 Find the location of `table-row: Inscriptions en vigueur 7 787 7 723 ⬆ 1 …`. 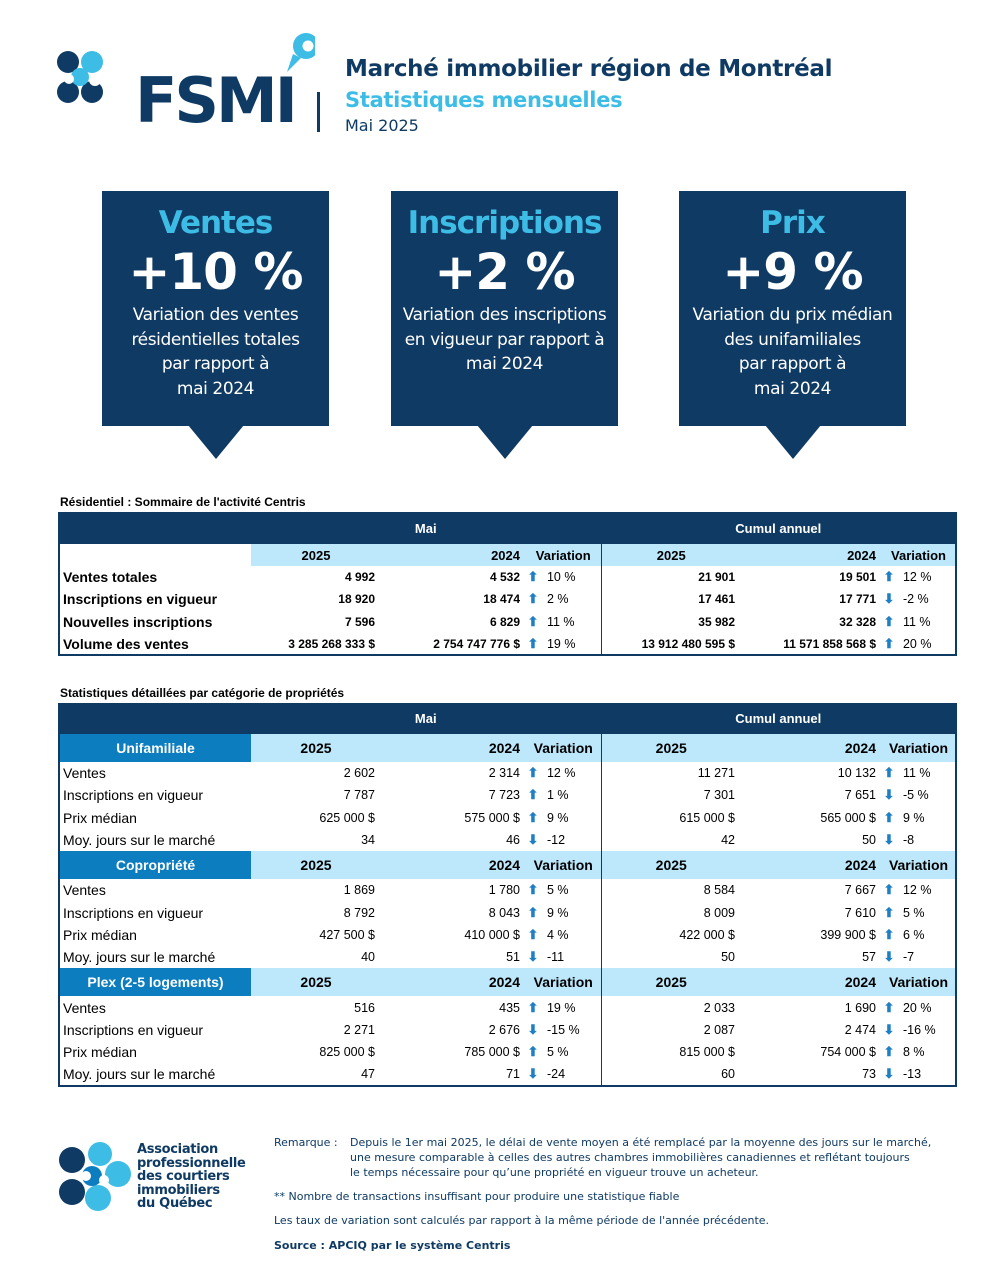

table-row: Inscriptions en vigueur 7 787 7 723 ⬆ 1 … is located at coordinates (508, 795).